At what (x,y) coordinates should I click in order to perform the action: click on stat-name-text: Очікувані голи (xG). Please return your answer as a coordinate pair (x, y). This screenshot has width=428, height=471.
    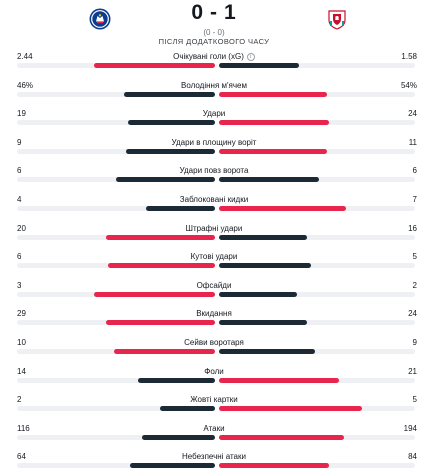
    Looking at the image, I should click on (208, 56).